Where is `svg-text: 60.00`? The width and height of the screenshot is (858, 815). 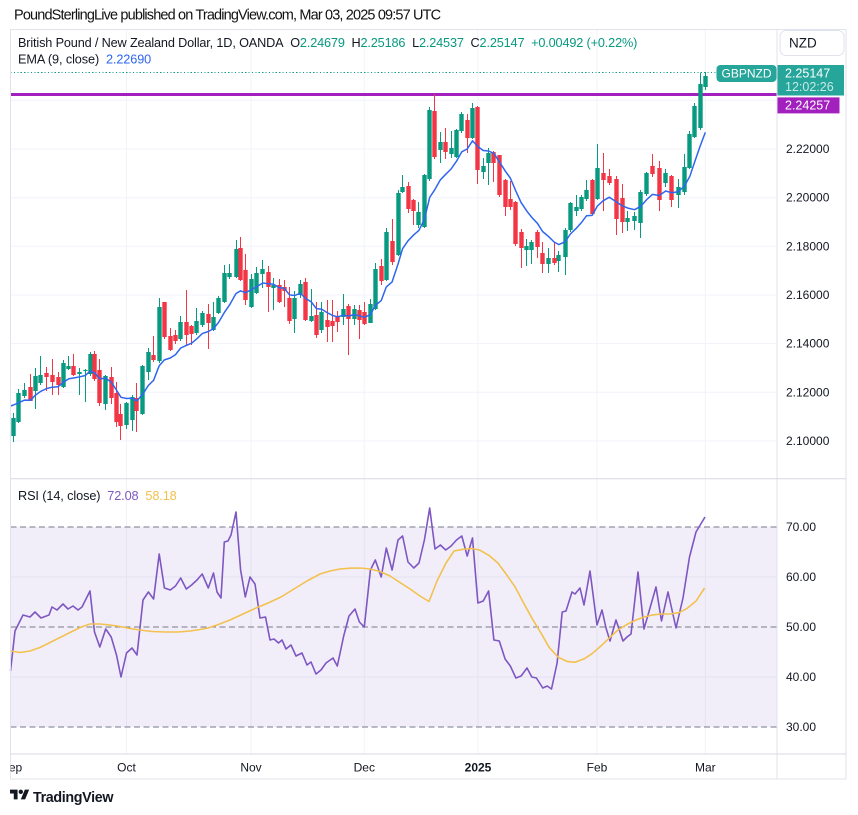 svg-text: 60.00 is located at coordinates (801, 577).